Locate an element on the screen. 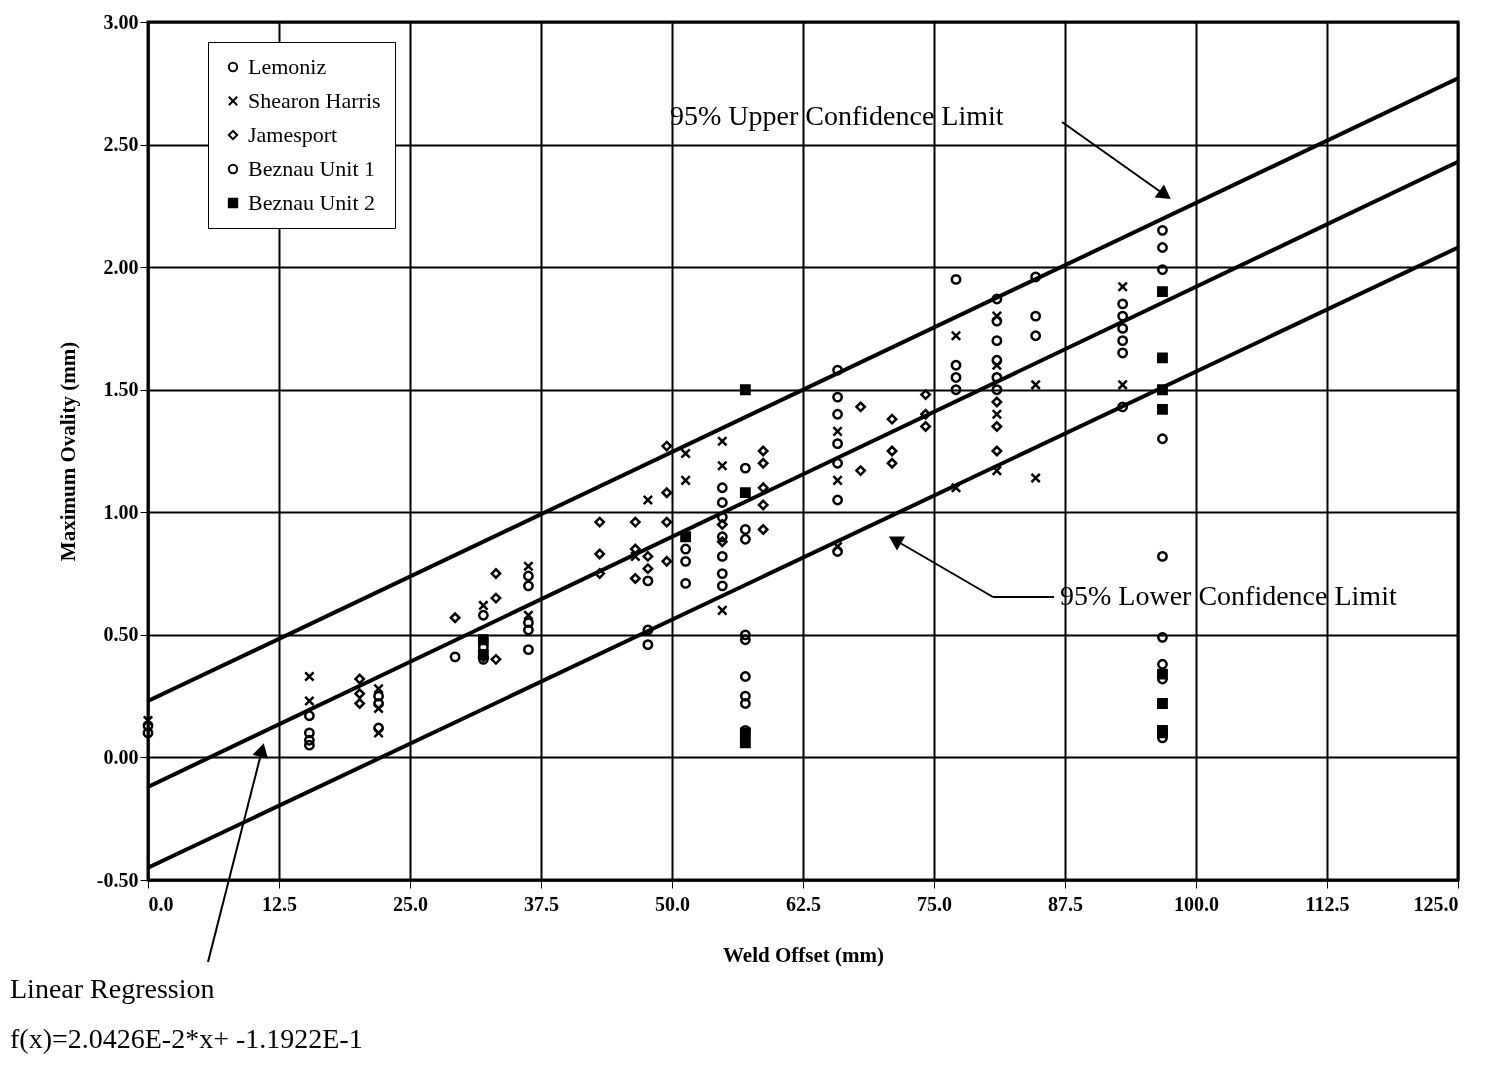 The height and width of the screenshot is (1077, 1508). legend-label: Jamesport is located at coordinates (293, 134).